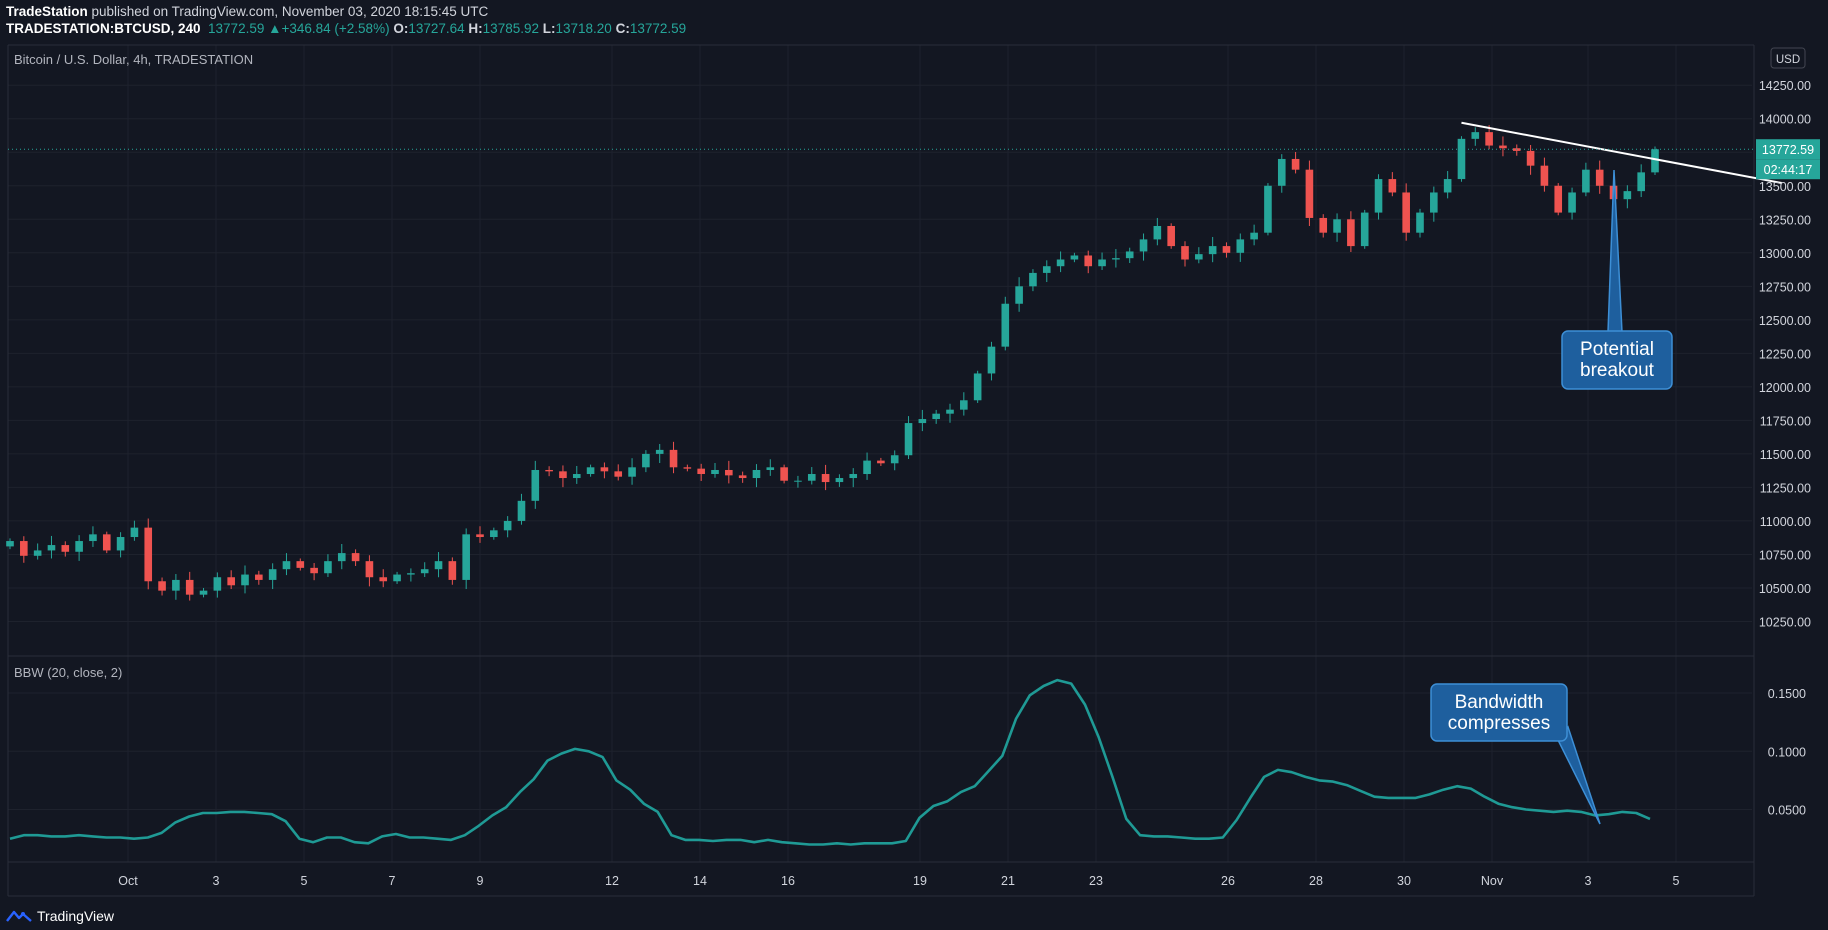 Image resolution: width=1828 pixels, height=930 pixels. What do you see at coordinates (1787, 752) in the screenshot?
I see `bbw-tick-label: 0.1000` at bounding box center [1787, 752].